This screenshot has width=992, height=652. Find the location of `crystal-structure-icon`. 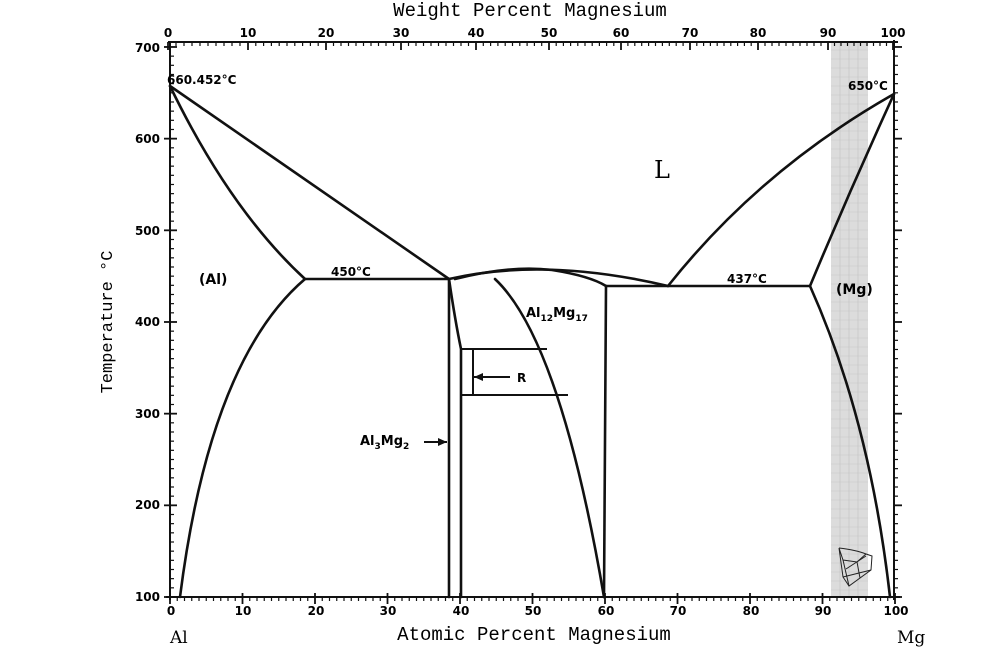

crystal-structure-icon is located at coordinates (855, 567).